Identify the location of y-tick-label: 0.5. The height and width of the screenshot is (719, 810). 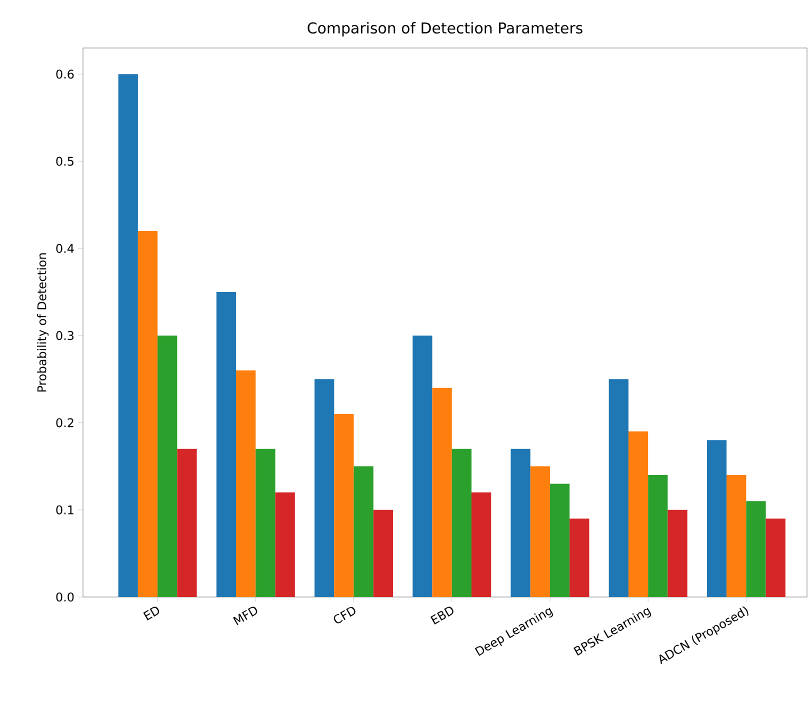
(65, 161).